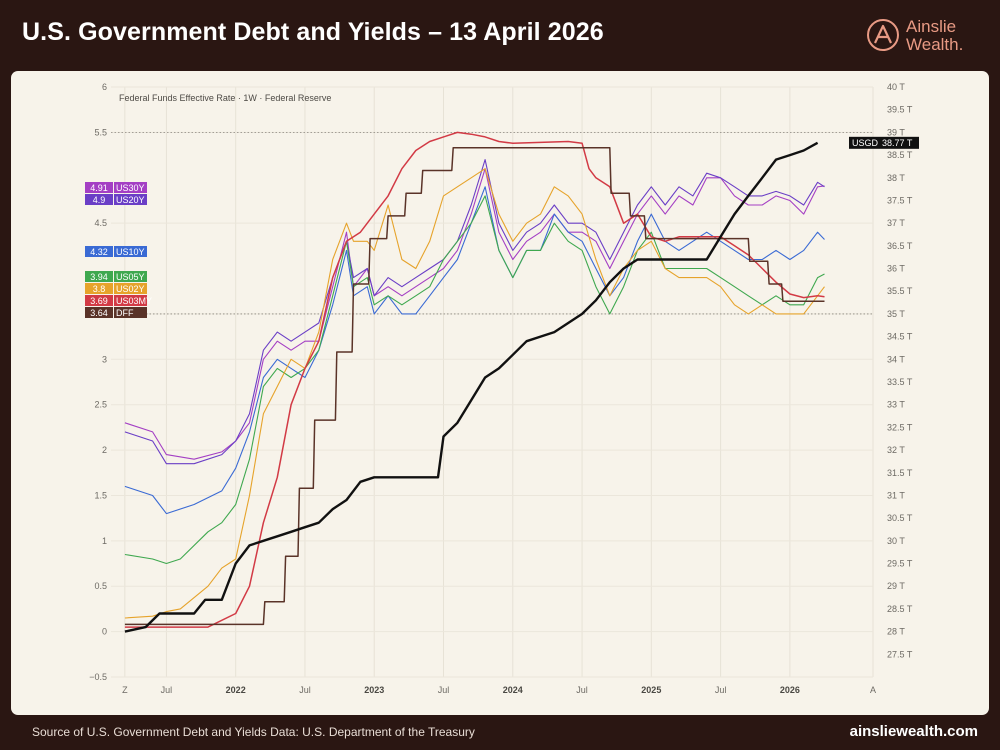  Describe the element at coordinates (130, 188) in the screenshot. I see `series-name-label: US30Y` at that location.